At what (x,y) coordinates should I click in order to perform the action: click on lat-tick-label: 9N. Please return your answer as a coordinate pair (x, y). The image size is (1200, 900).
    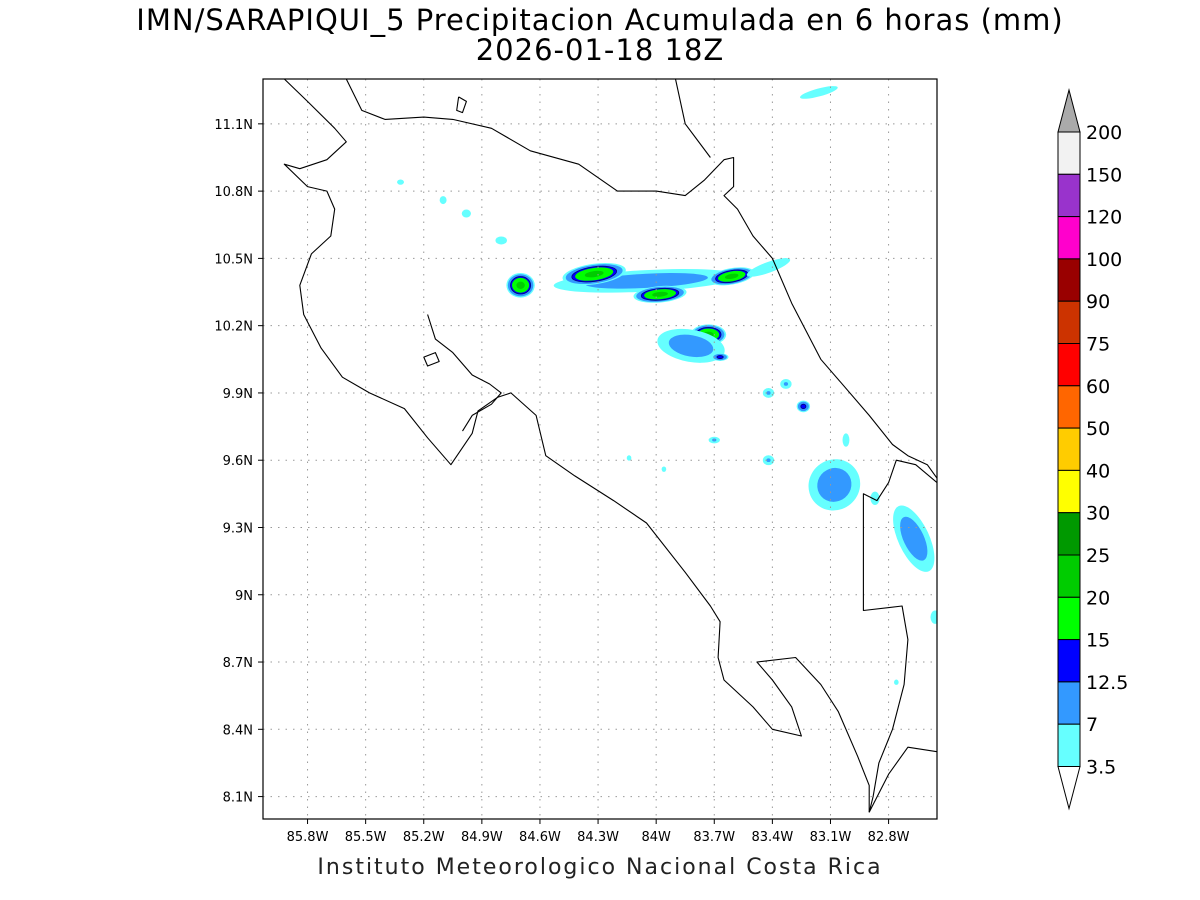
    Looking at the image, I should click on (244, 596).